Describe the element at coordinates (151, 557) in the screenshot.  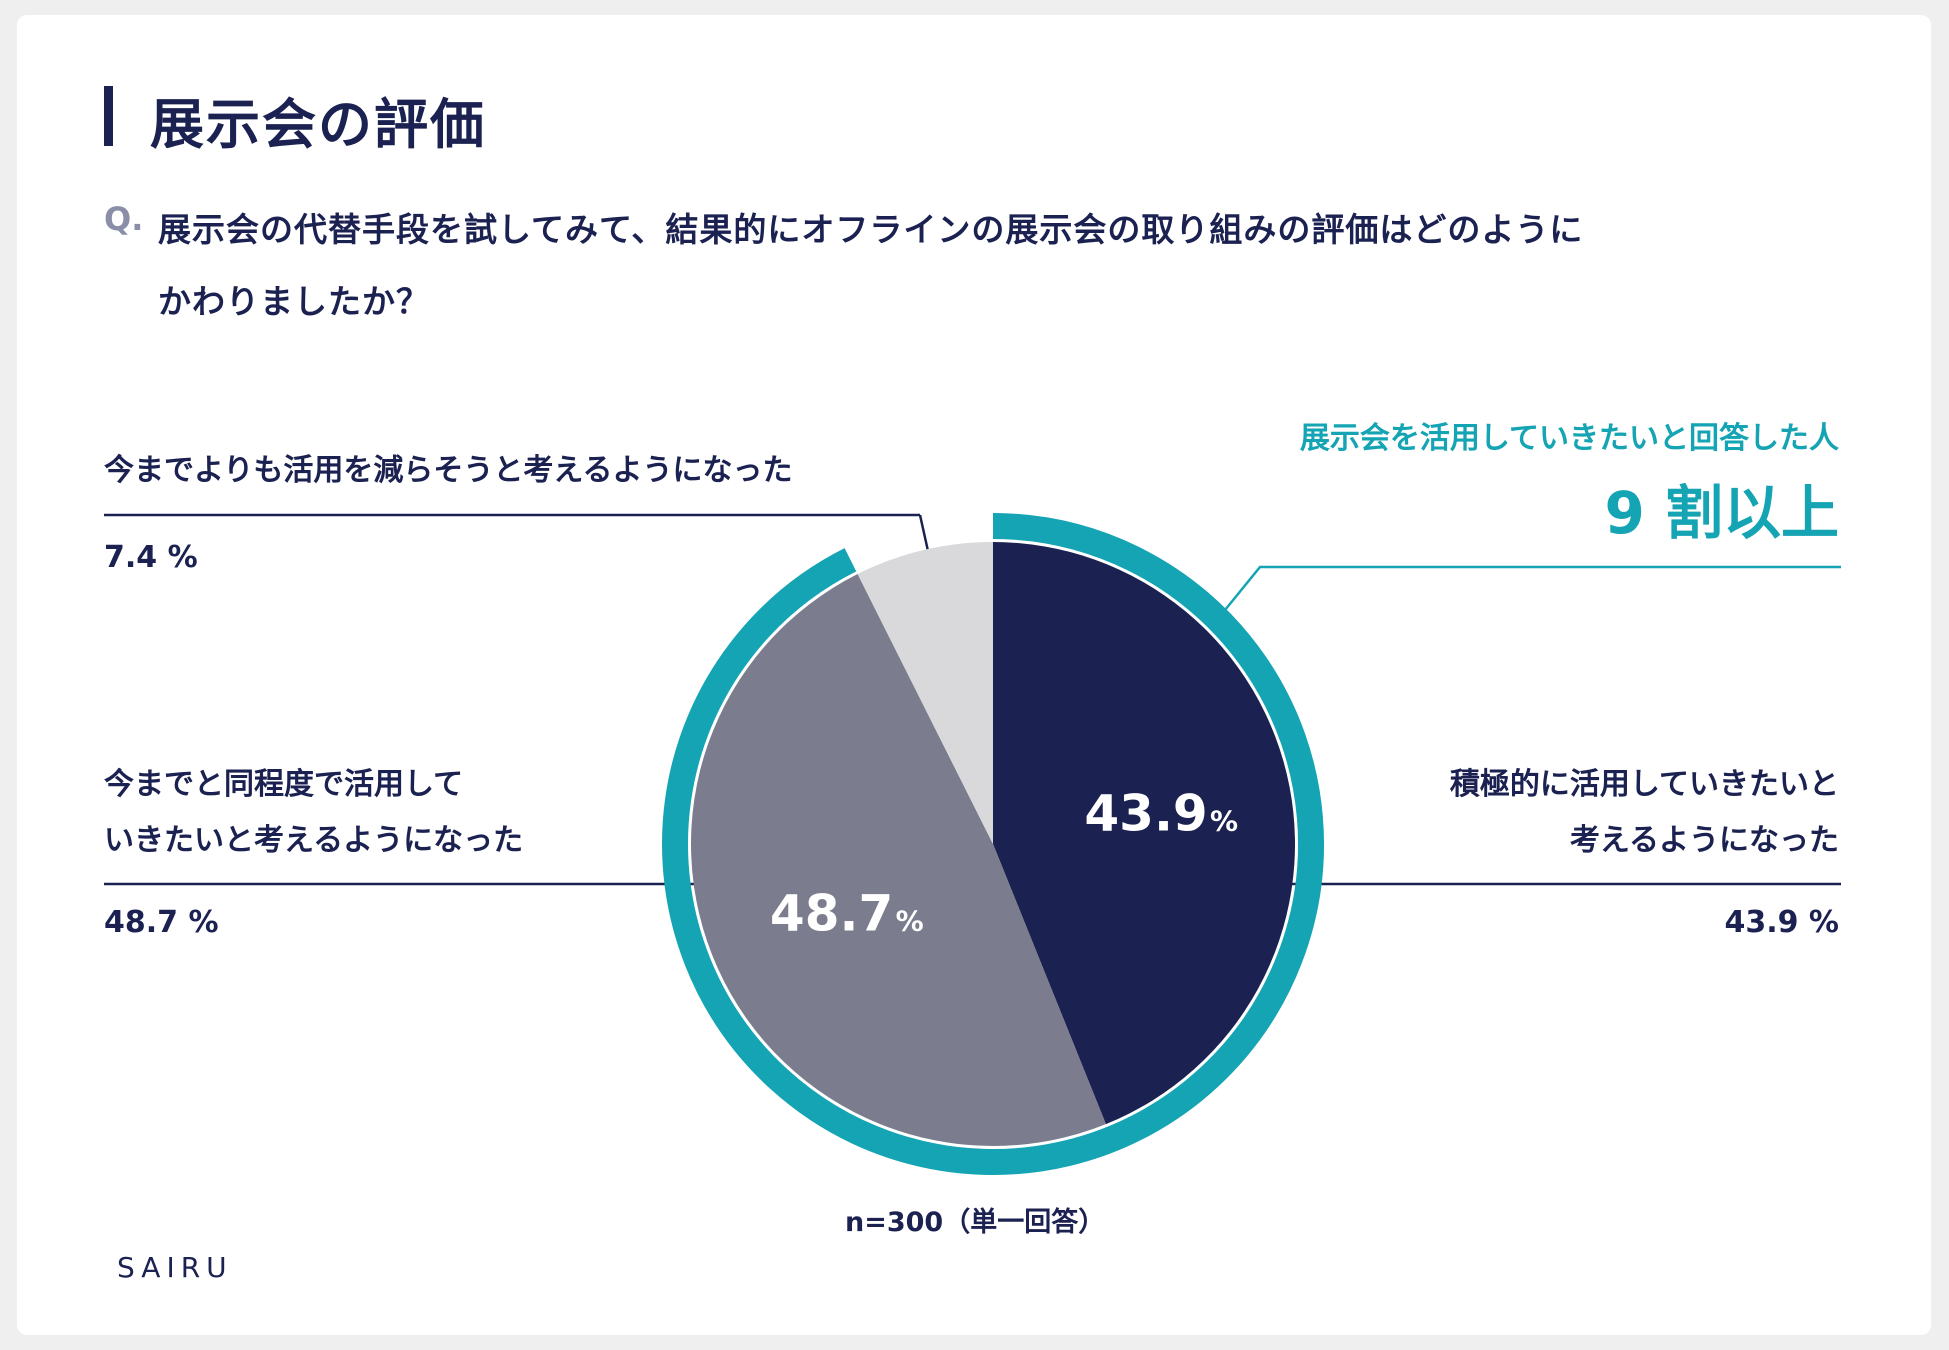
I see `slice-value-decrease: 7.4 %` at that location.